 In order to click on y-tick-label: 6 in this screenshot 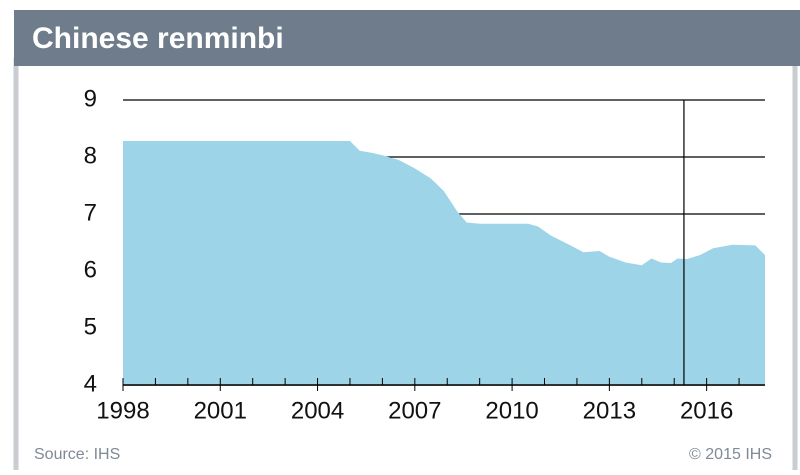, I will do `click(90, 269)`.